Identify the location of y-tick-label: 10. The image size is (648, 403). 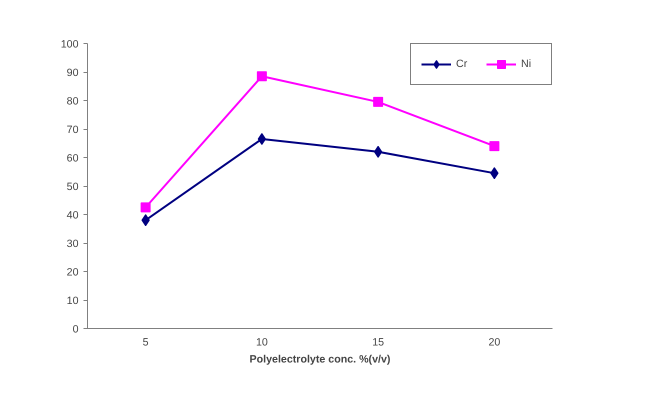
(72, 301).